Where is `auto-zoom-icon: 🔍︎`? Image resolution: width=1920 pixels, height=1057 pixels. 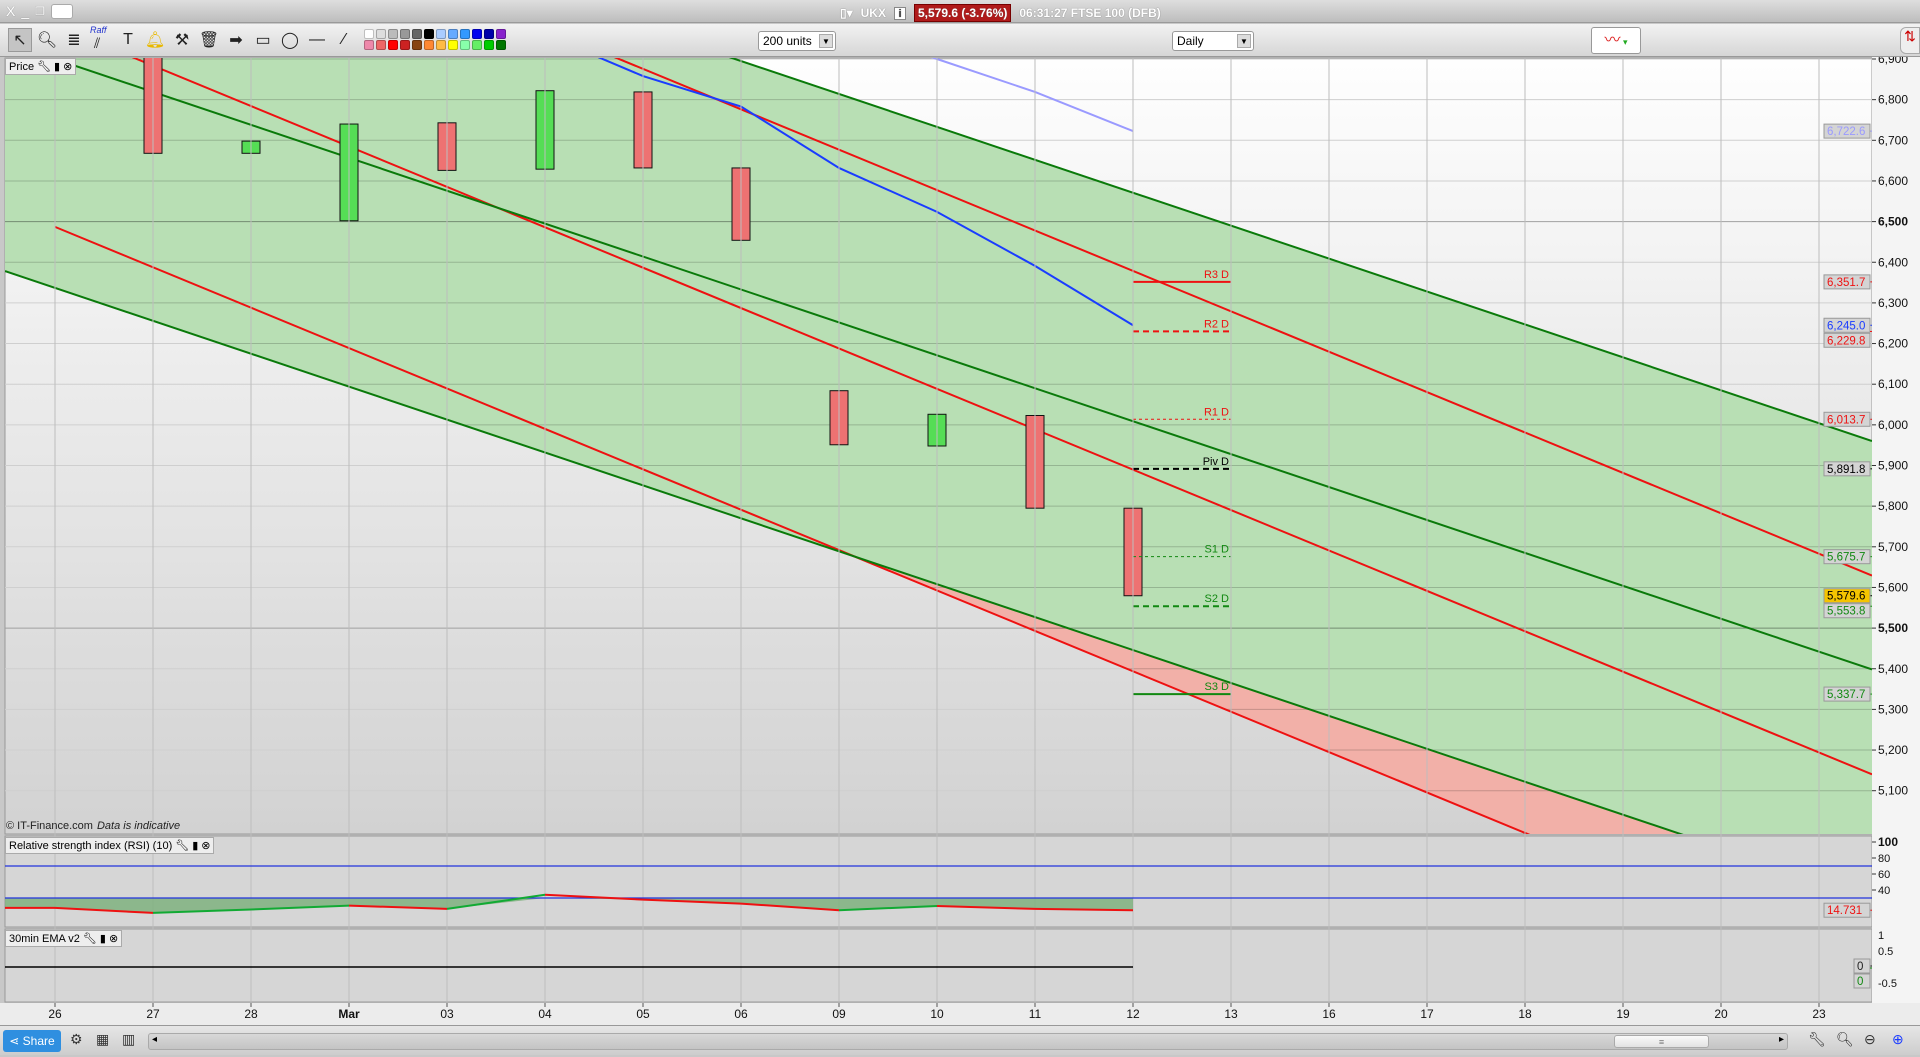
auto-zoom-icon: 🔍︎ is located at coordinates (1845, 1039).